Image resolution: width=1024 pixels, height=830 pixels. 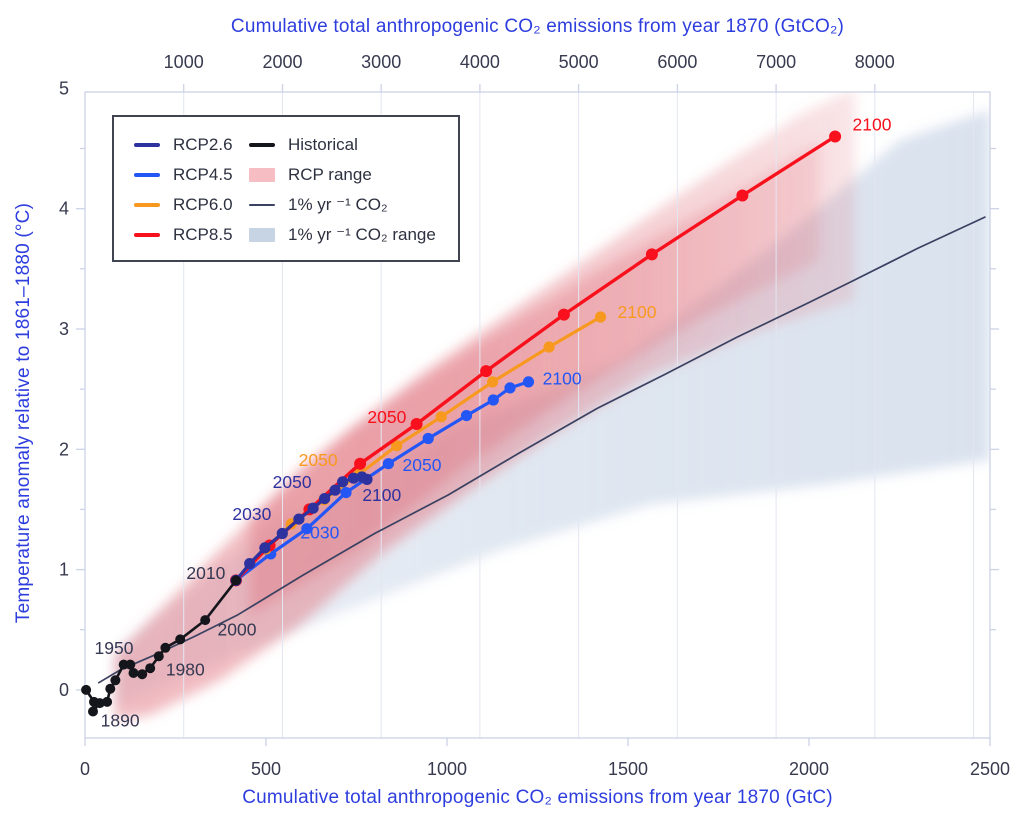 What do you see at coordinates (579, 62) in the screenshot?
I see `svg-text: 5000` at bounding box center [579, 62].